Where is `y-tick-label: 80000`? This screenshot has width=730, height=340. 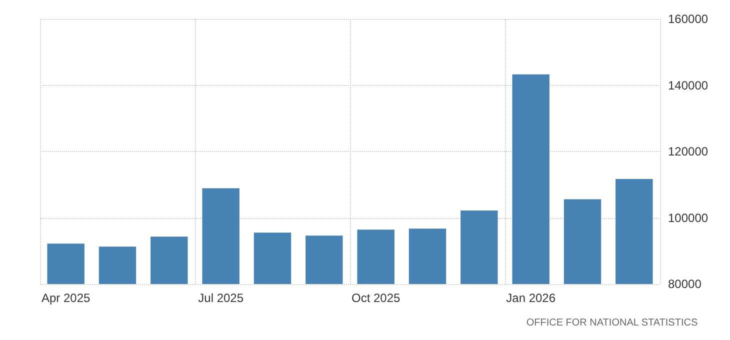 y-tick-label: 80000 is located at coordinates (685, 284).